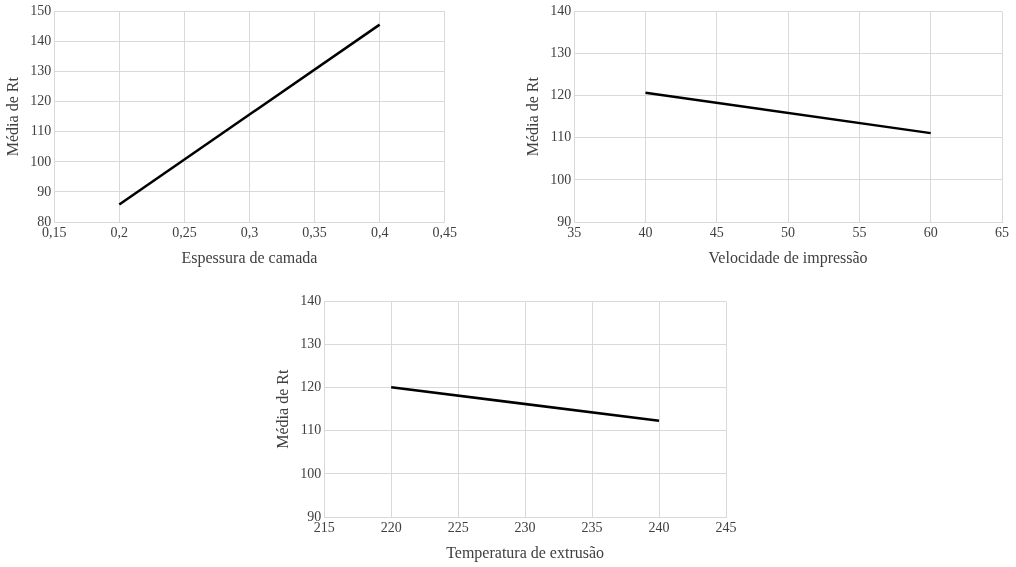 This screenshot has height=567, width=1016. I want to click on x-tick-label: 230, so click(525, 528).